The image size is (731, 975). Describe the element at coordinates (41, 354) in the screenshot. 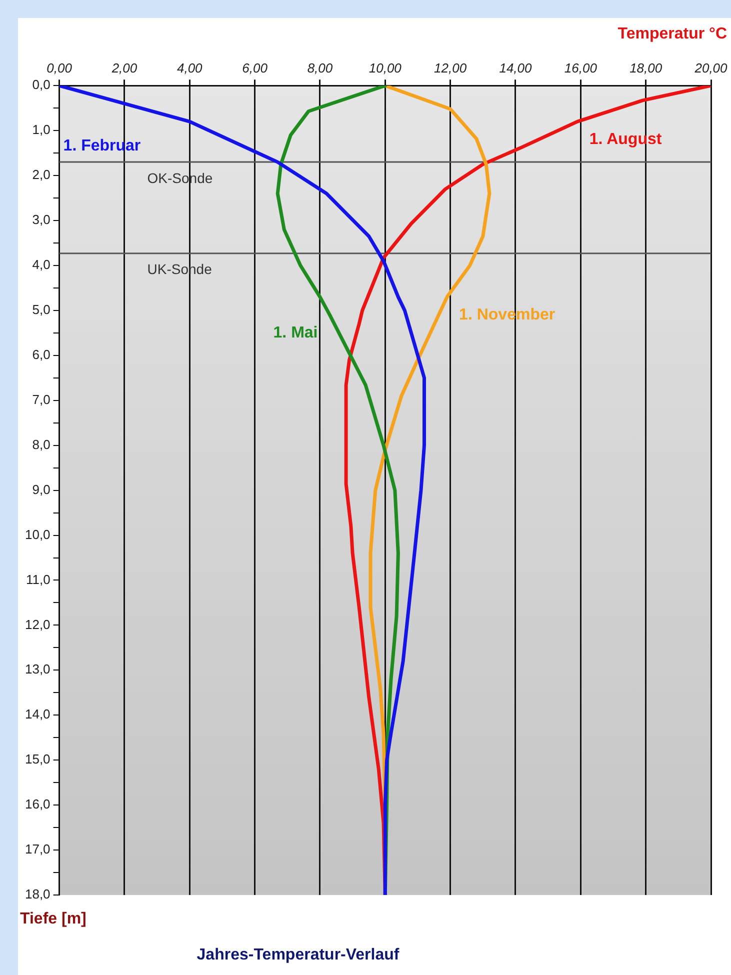

I see `y-tick-label: 6,0` at that location.